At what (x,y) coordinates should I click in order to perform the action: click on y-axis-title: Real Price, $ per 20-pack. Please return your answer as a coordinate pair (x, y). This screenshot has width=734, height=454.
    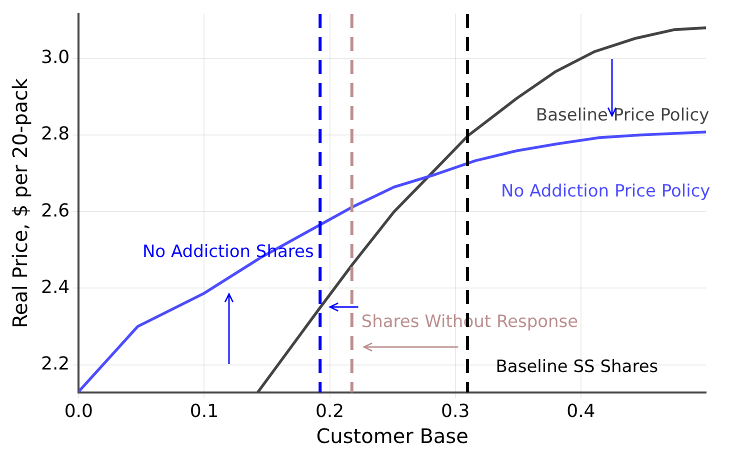
    Looking at the image, I should click on (20, 203).